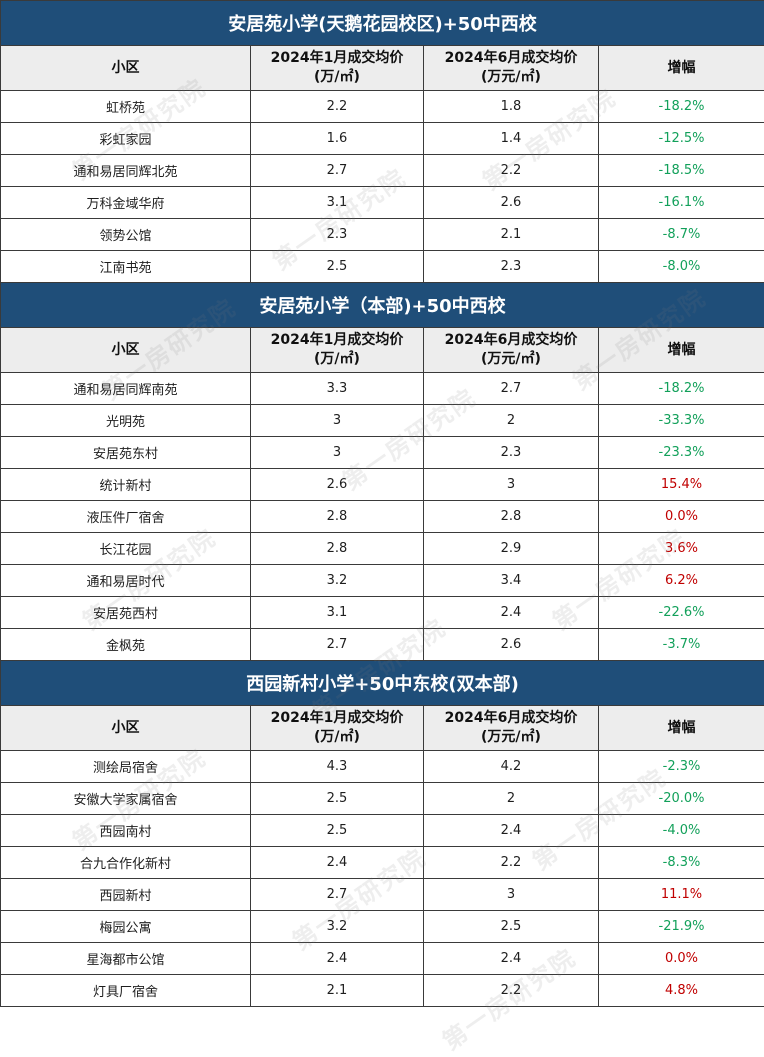 The height and width of the screenshot is (1057, 764). What do you see at coordinates (511, 517) in the screenshot?
I see `jun-price: 2.8` at bounding box center [511, 517].